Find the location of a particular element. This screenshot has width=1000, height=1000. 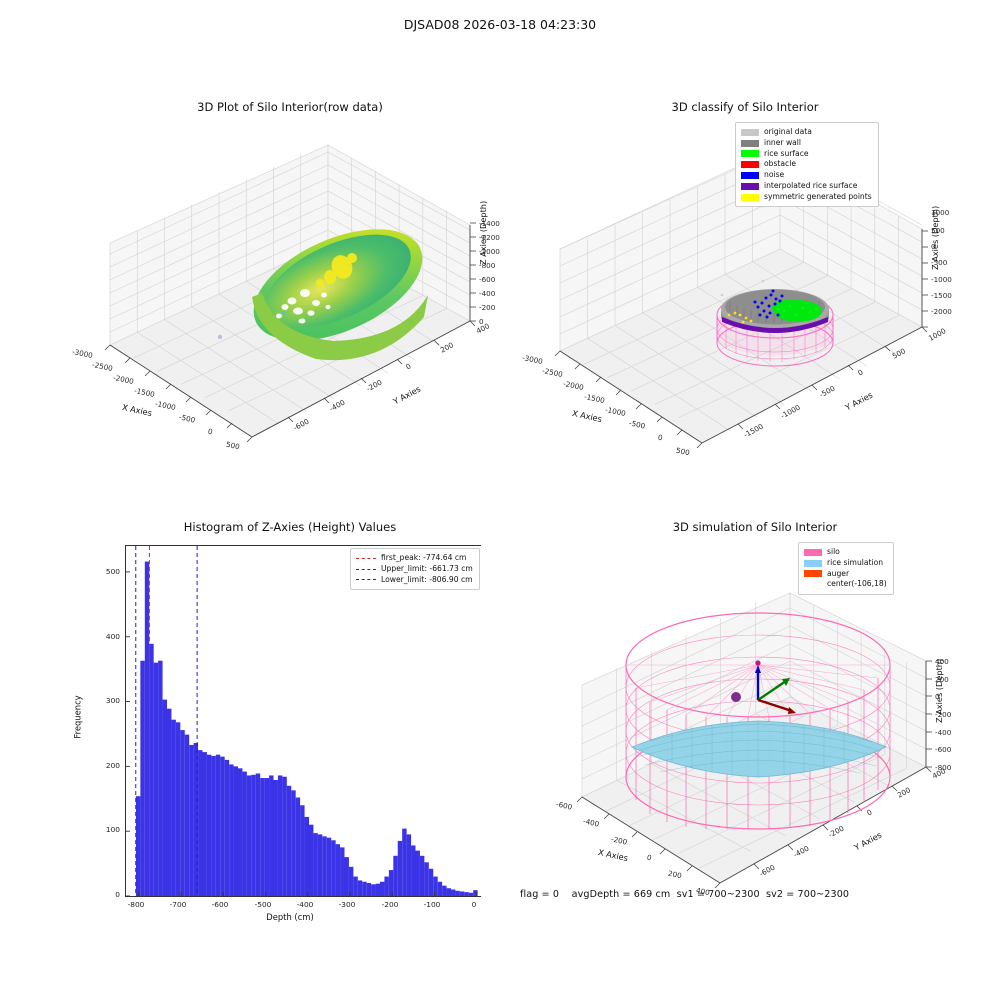

legend-label: interpolated rice surface is located at coordinates (811, 185).